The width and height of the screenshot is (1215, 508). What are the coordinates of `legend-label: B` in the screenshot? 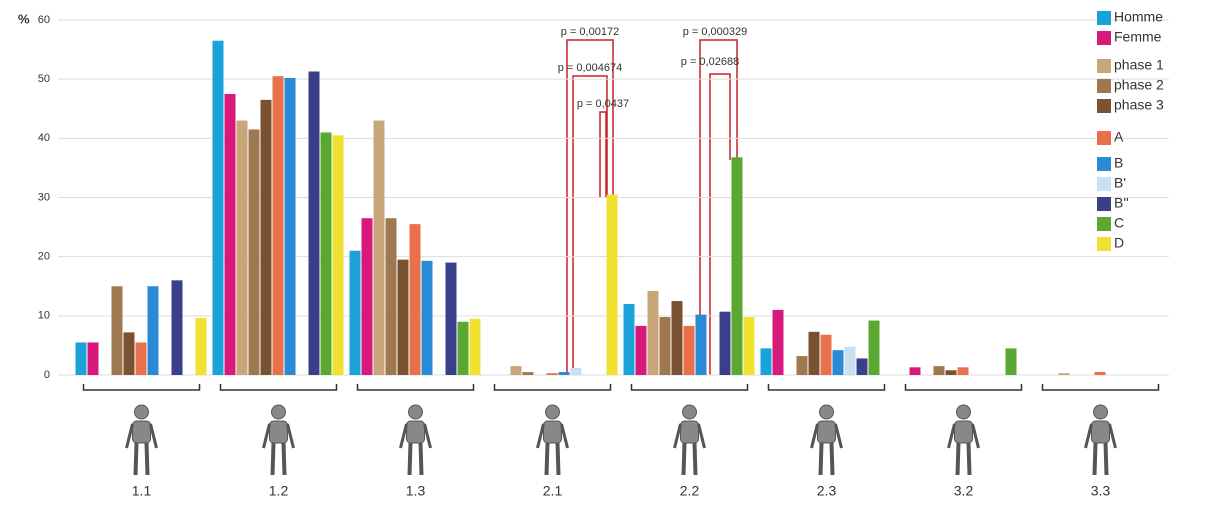 It's located at (1118, 163).